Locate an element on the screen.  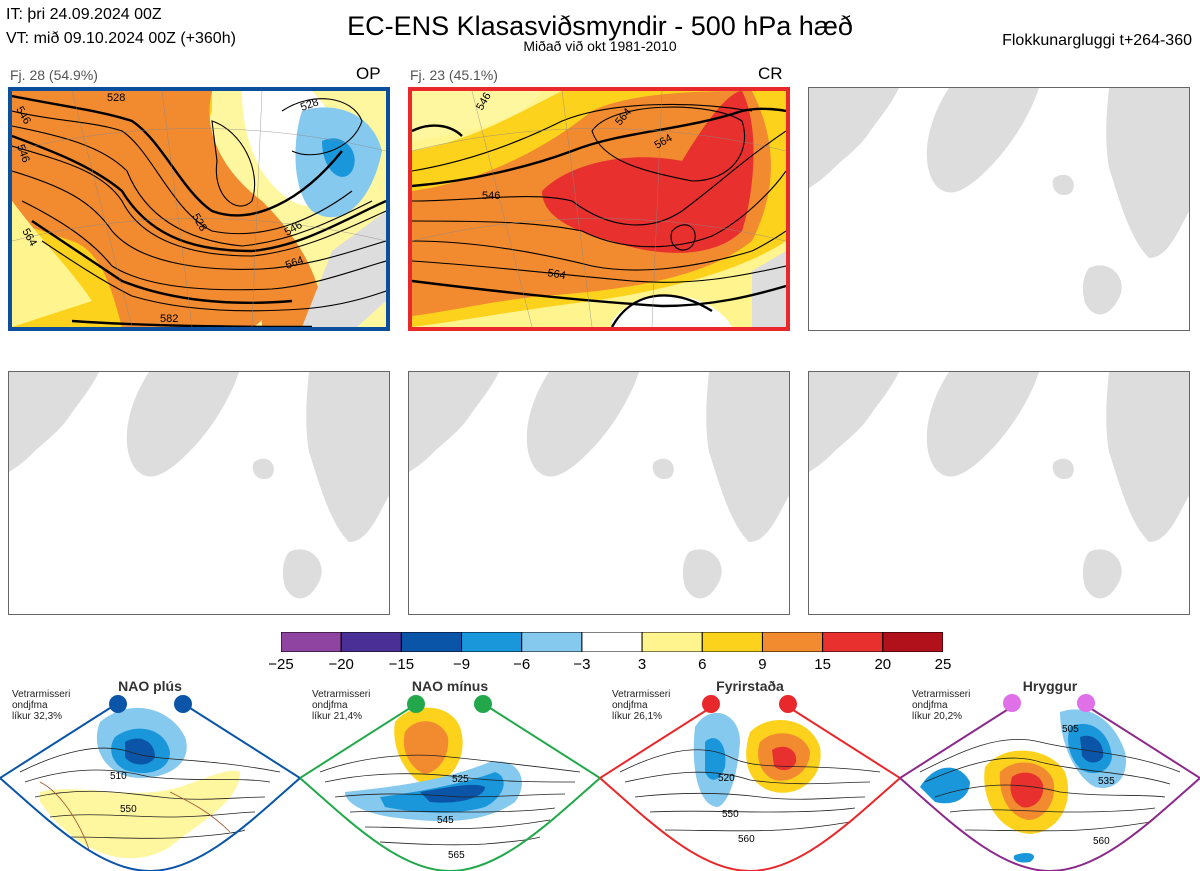
classification-window: Flokkunargluggi t+264-360 is located at coordinates (1097, 40).